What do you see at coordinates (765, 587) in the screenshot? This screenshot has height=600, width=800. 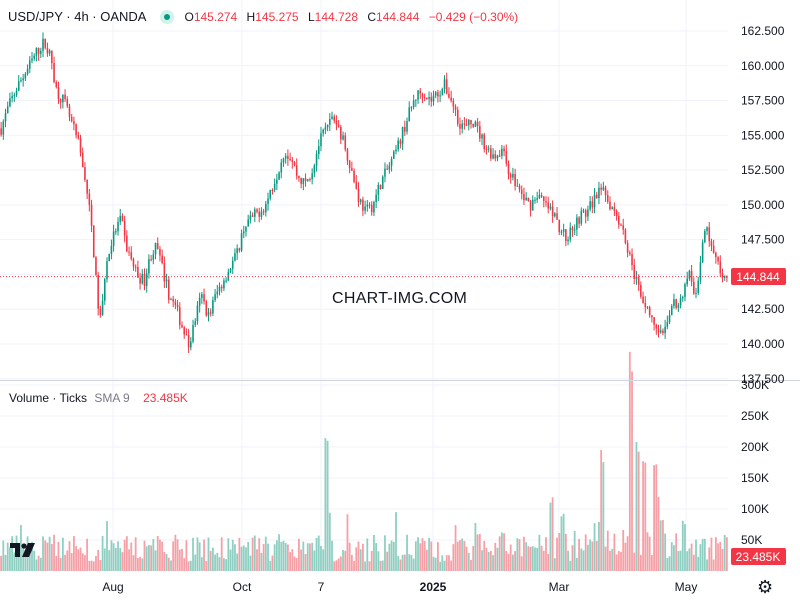 I see `gear-icon: ⚙` at bounding box center [765, 587].